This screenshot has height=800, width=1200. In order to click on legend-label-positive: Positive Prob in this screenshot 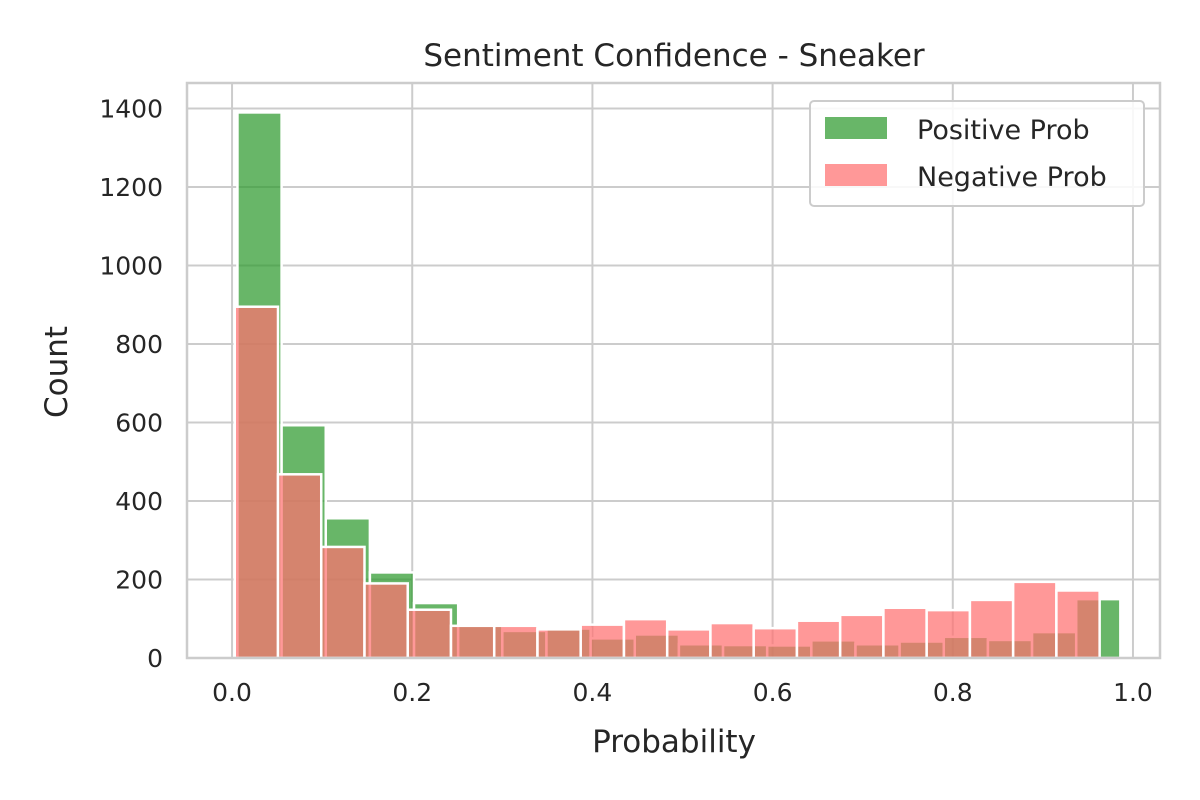, I will do `click(1003, 130)`.